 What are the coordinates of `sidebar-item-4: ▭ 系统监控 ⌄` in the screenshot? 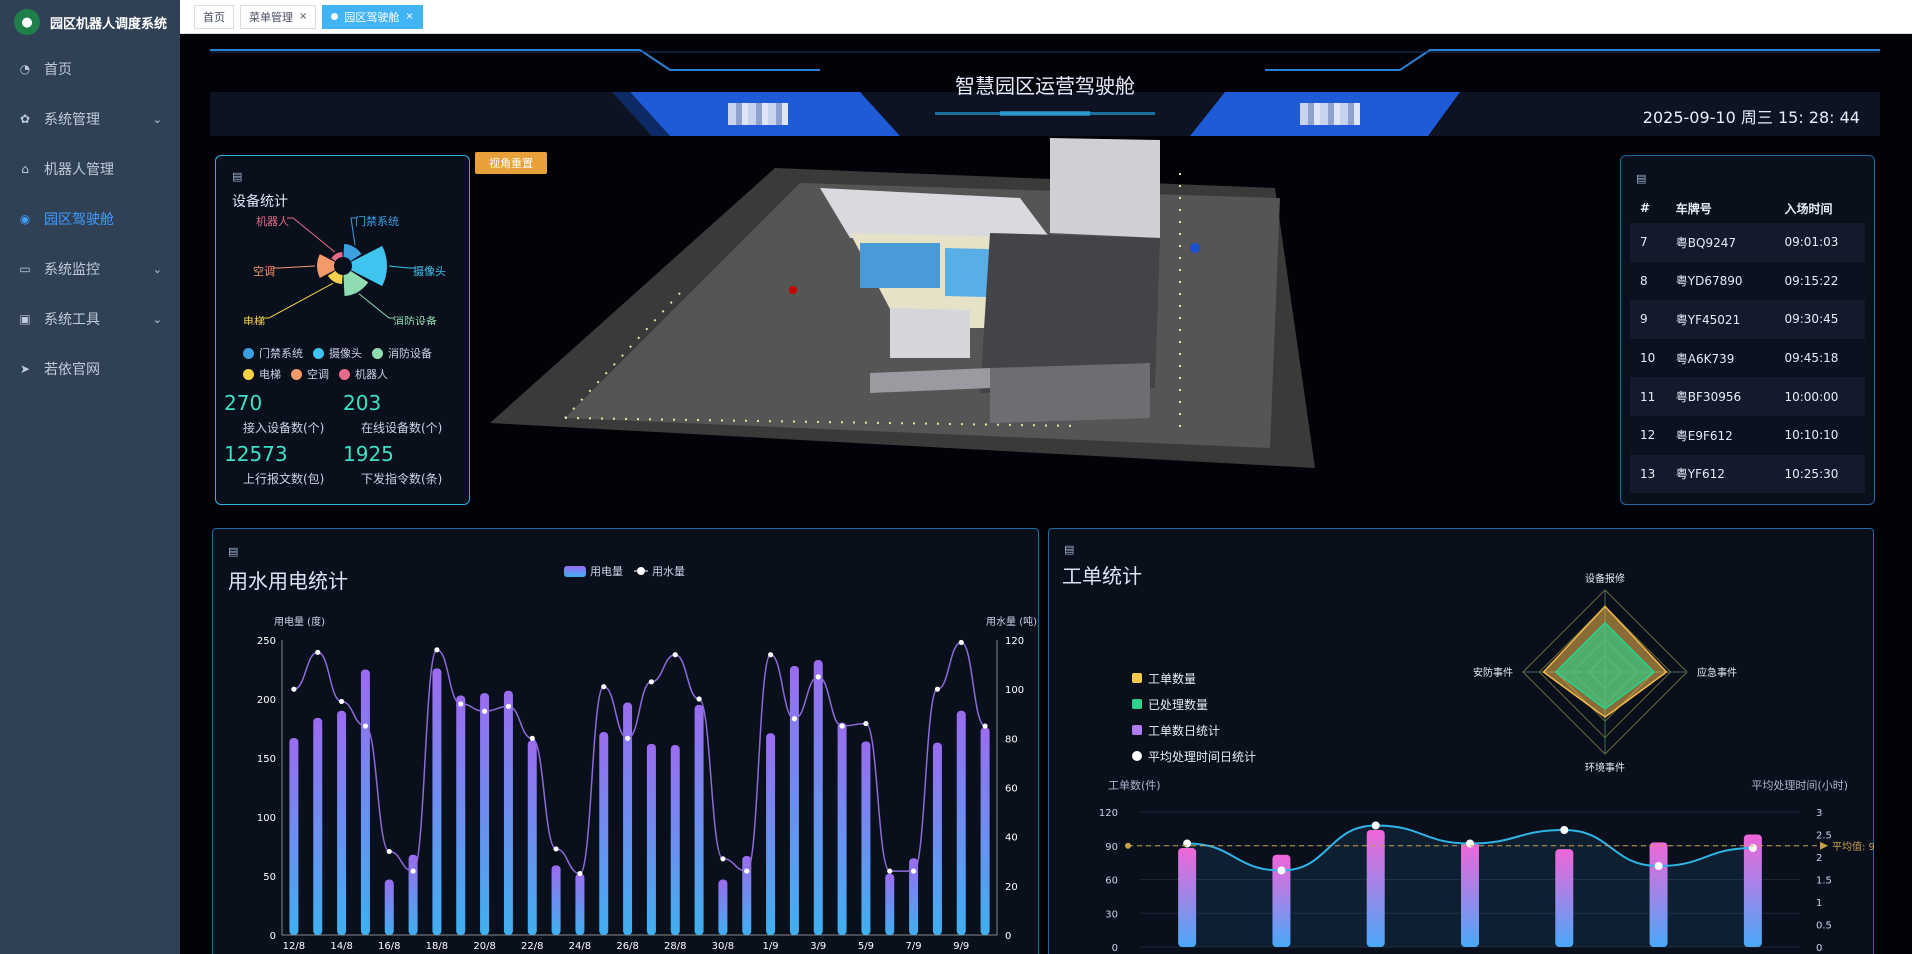 It's located at (90, 269).